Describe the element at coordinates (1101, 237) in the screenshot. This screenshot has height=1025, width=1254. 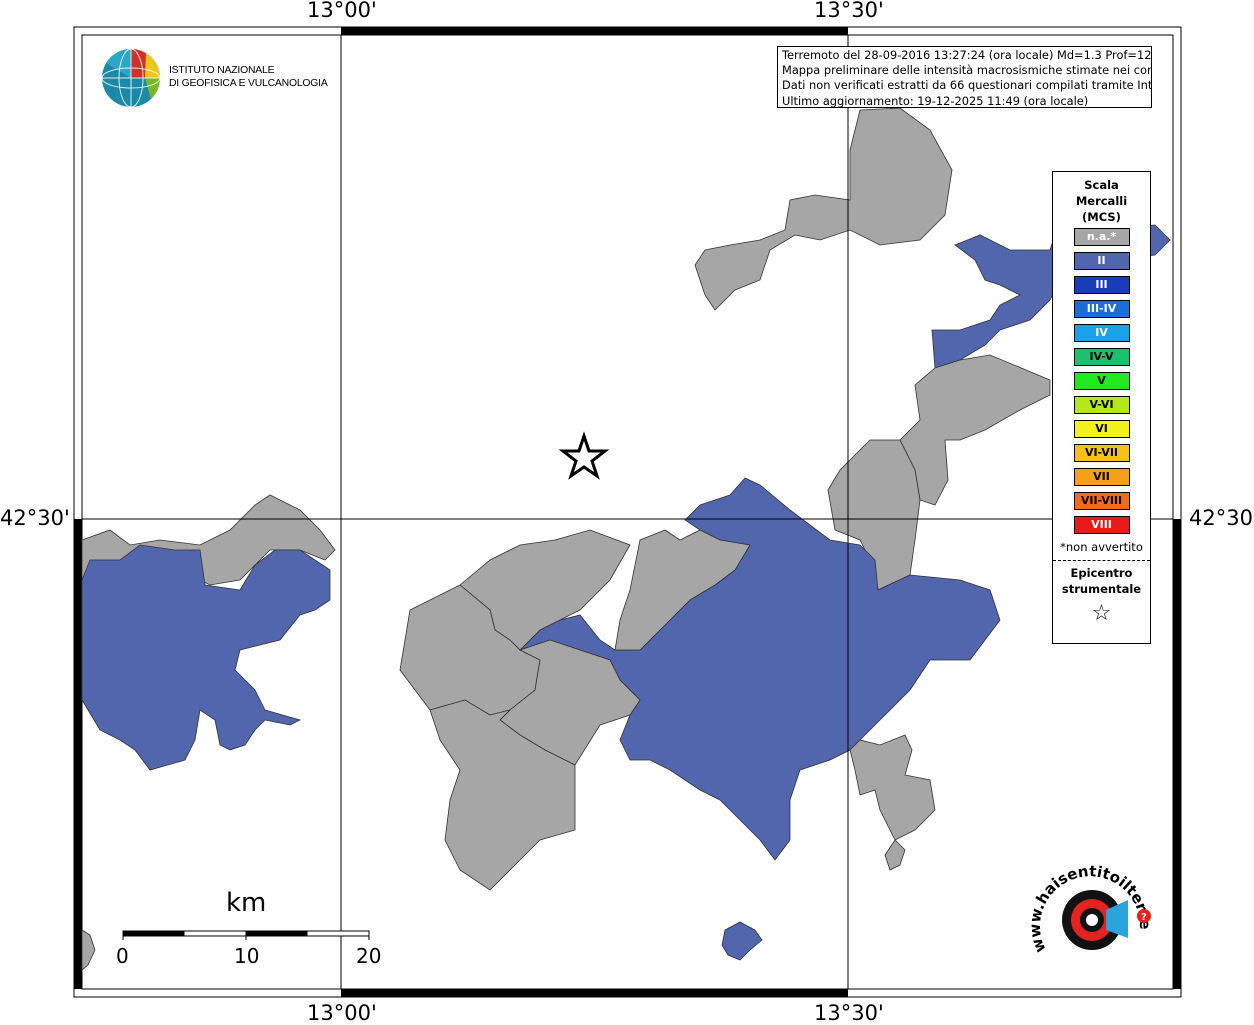
I see `legend-item: n.a.*` at that location.